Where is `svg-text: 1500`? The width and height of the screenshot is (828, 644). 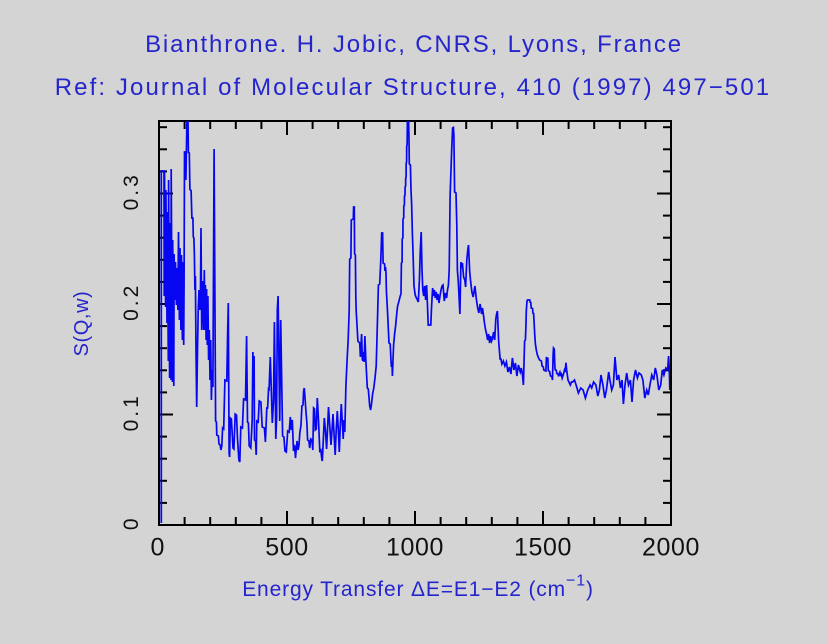
svg-text: 1500 is located at coordinates (543, 548).